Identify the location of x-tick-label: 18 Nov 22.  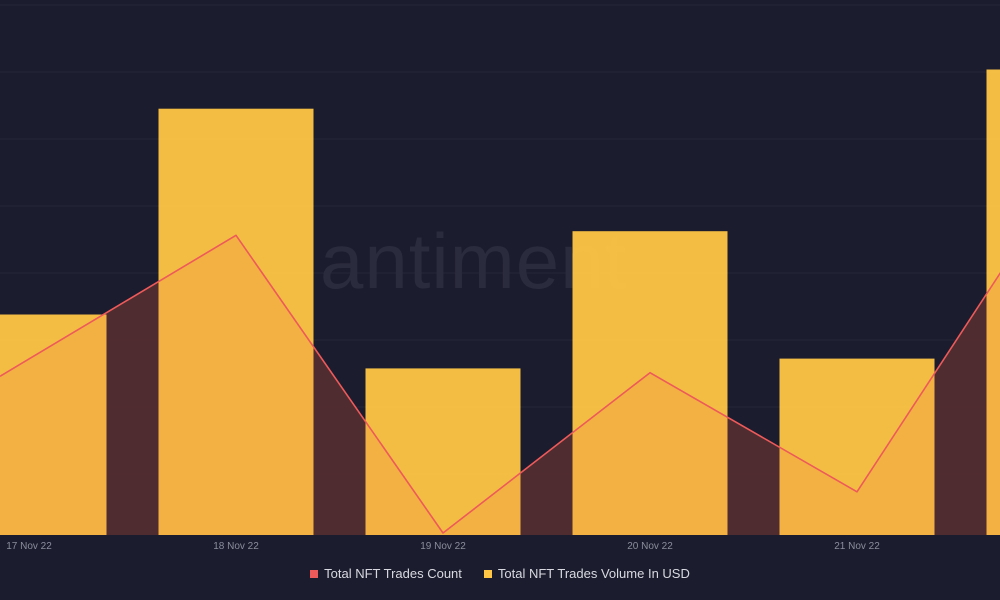
(236, 546).